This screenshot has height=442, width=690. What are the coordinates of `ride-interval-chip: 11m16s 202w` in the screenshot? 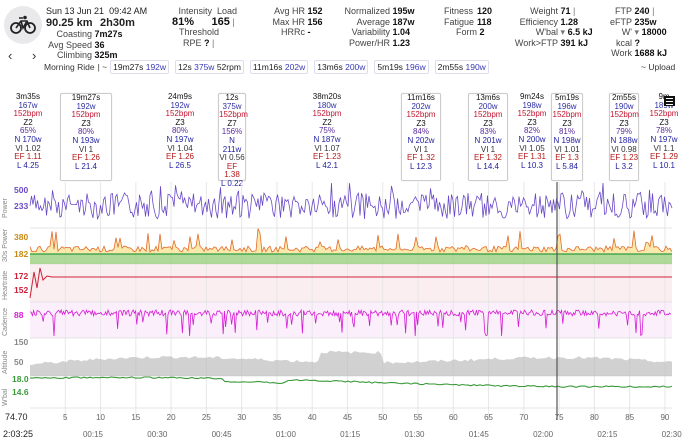 It's located at (279, 67).